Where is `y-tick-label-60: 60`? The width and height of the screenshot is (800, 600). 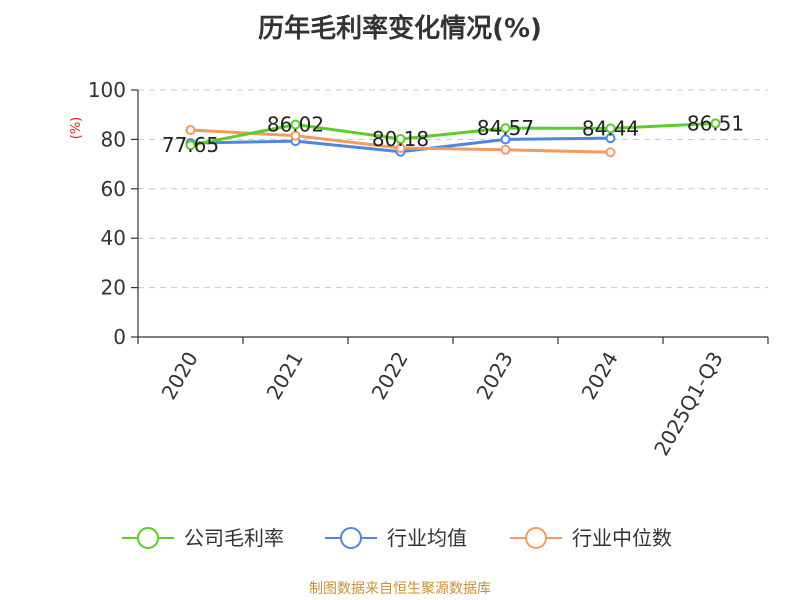
y-tick-label-60: 60 is located at coordinates (113, 189).